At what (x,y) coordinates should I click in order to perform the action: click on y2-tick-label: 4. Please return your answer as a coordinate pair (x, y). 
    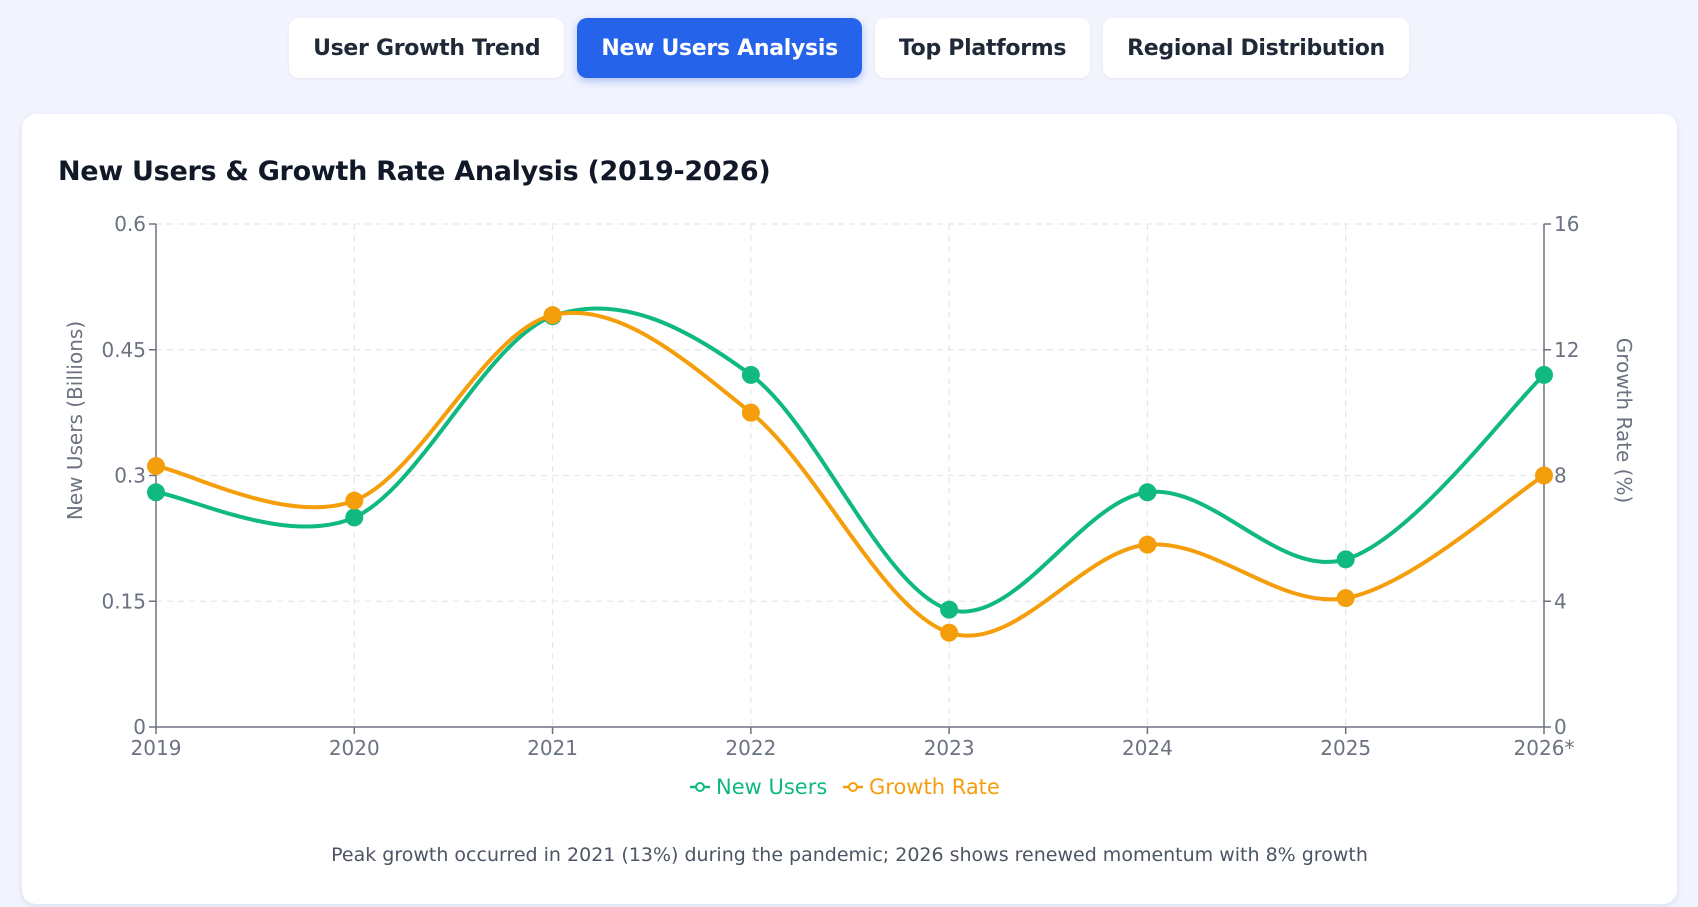
    Looking at the image, I should click on (1560, 601).